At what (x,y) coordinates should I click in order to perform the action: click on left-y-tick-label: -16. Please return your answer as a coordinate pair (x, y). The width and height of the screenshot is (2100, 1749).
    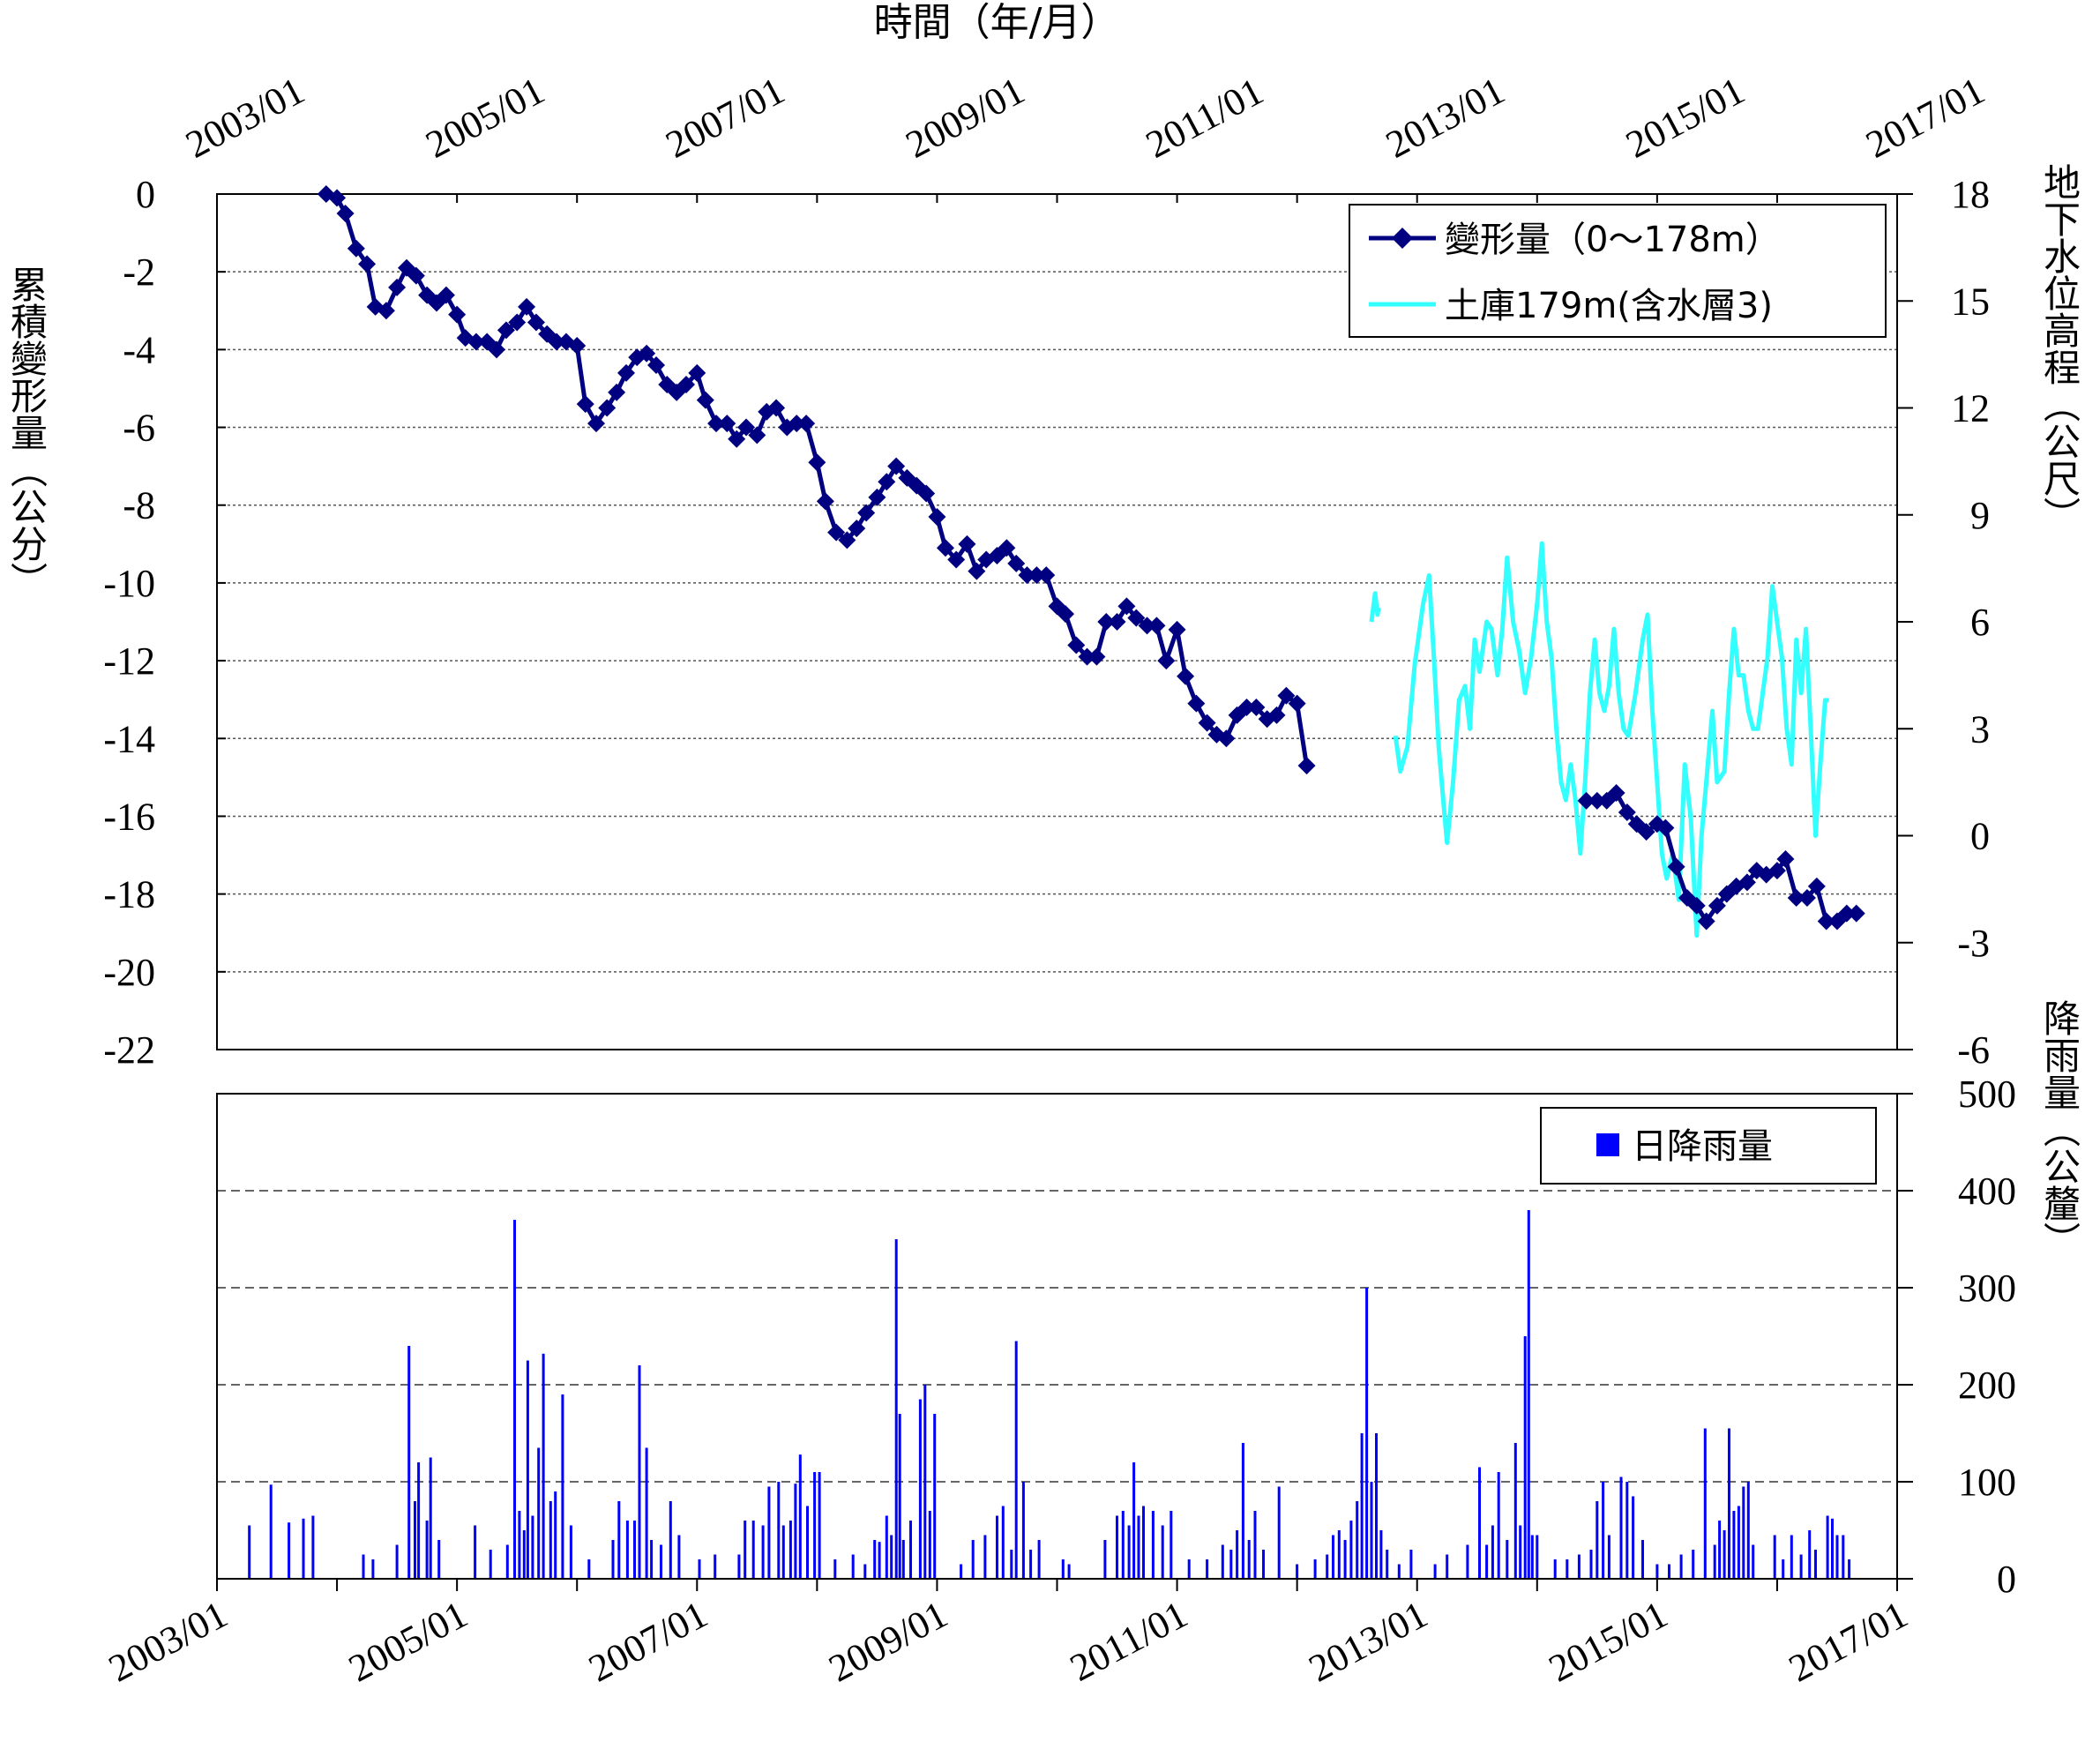
    Looking at the image, I should click on (129, 816).